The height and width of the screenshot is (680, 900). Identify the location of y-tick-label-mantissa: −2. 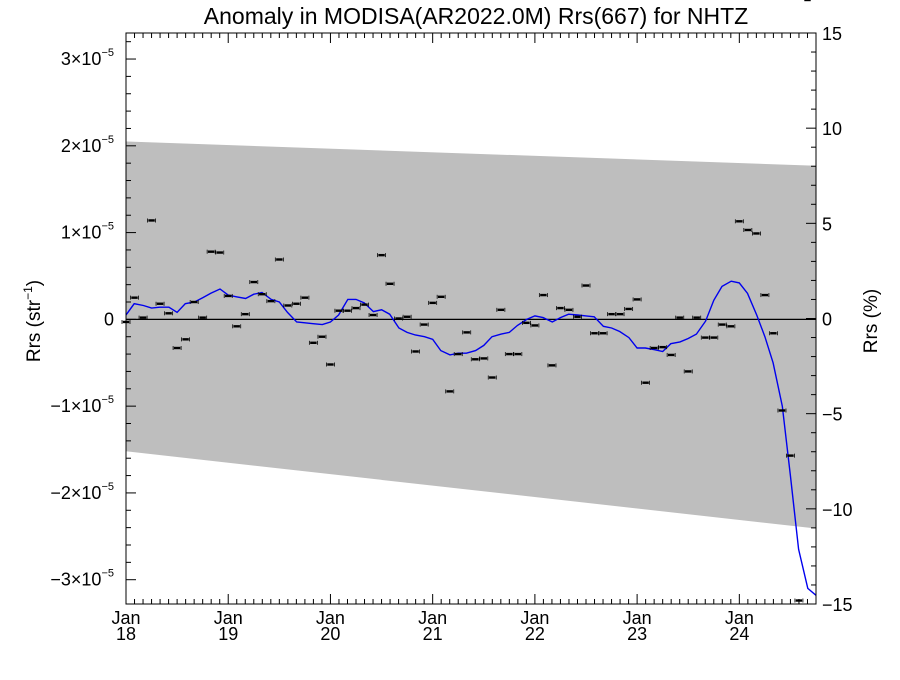
(60, 493).